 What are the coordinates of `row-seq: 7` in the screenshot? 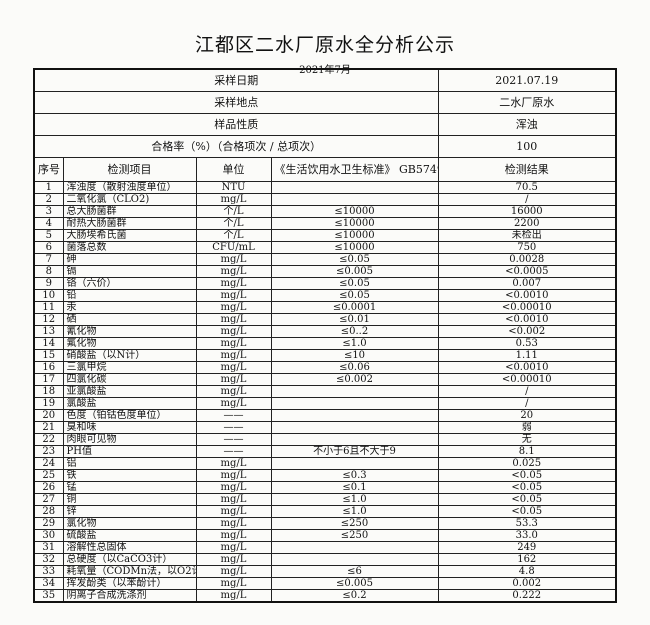 It's located at (48, 259).